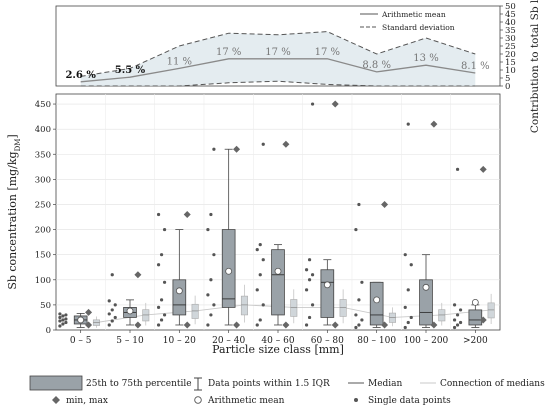 Image resolution: width=550 pixels, height=418 pixels. Describe the element at coordinates (475, 341) in the screenshot. I see `x-tick-label: >200` at that location.